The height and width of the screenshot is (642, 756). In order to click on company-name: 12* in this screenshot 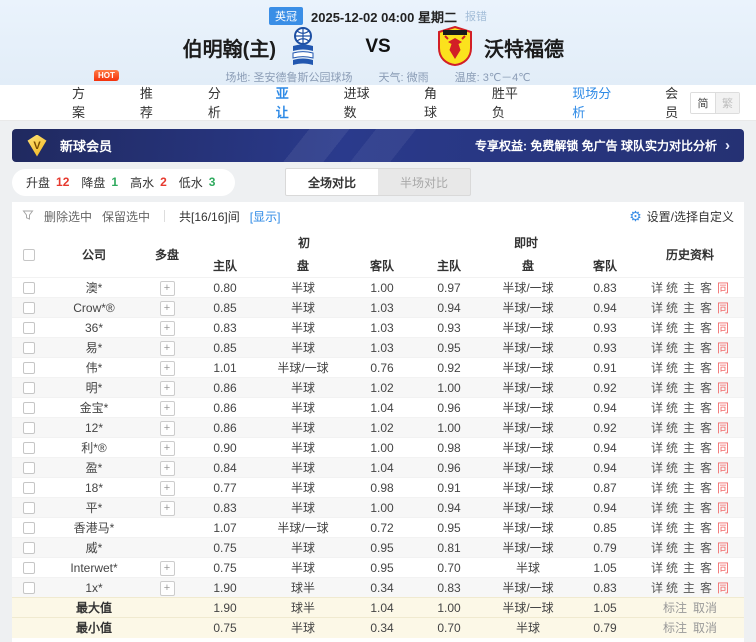, I will do `click(94, 427)`.